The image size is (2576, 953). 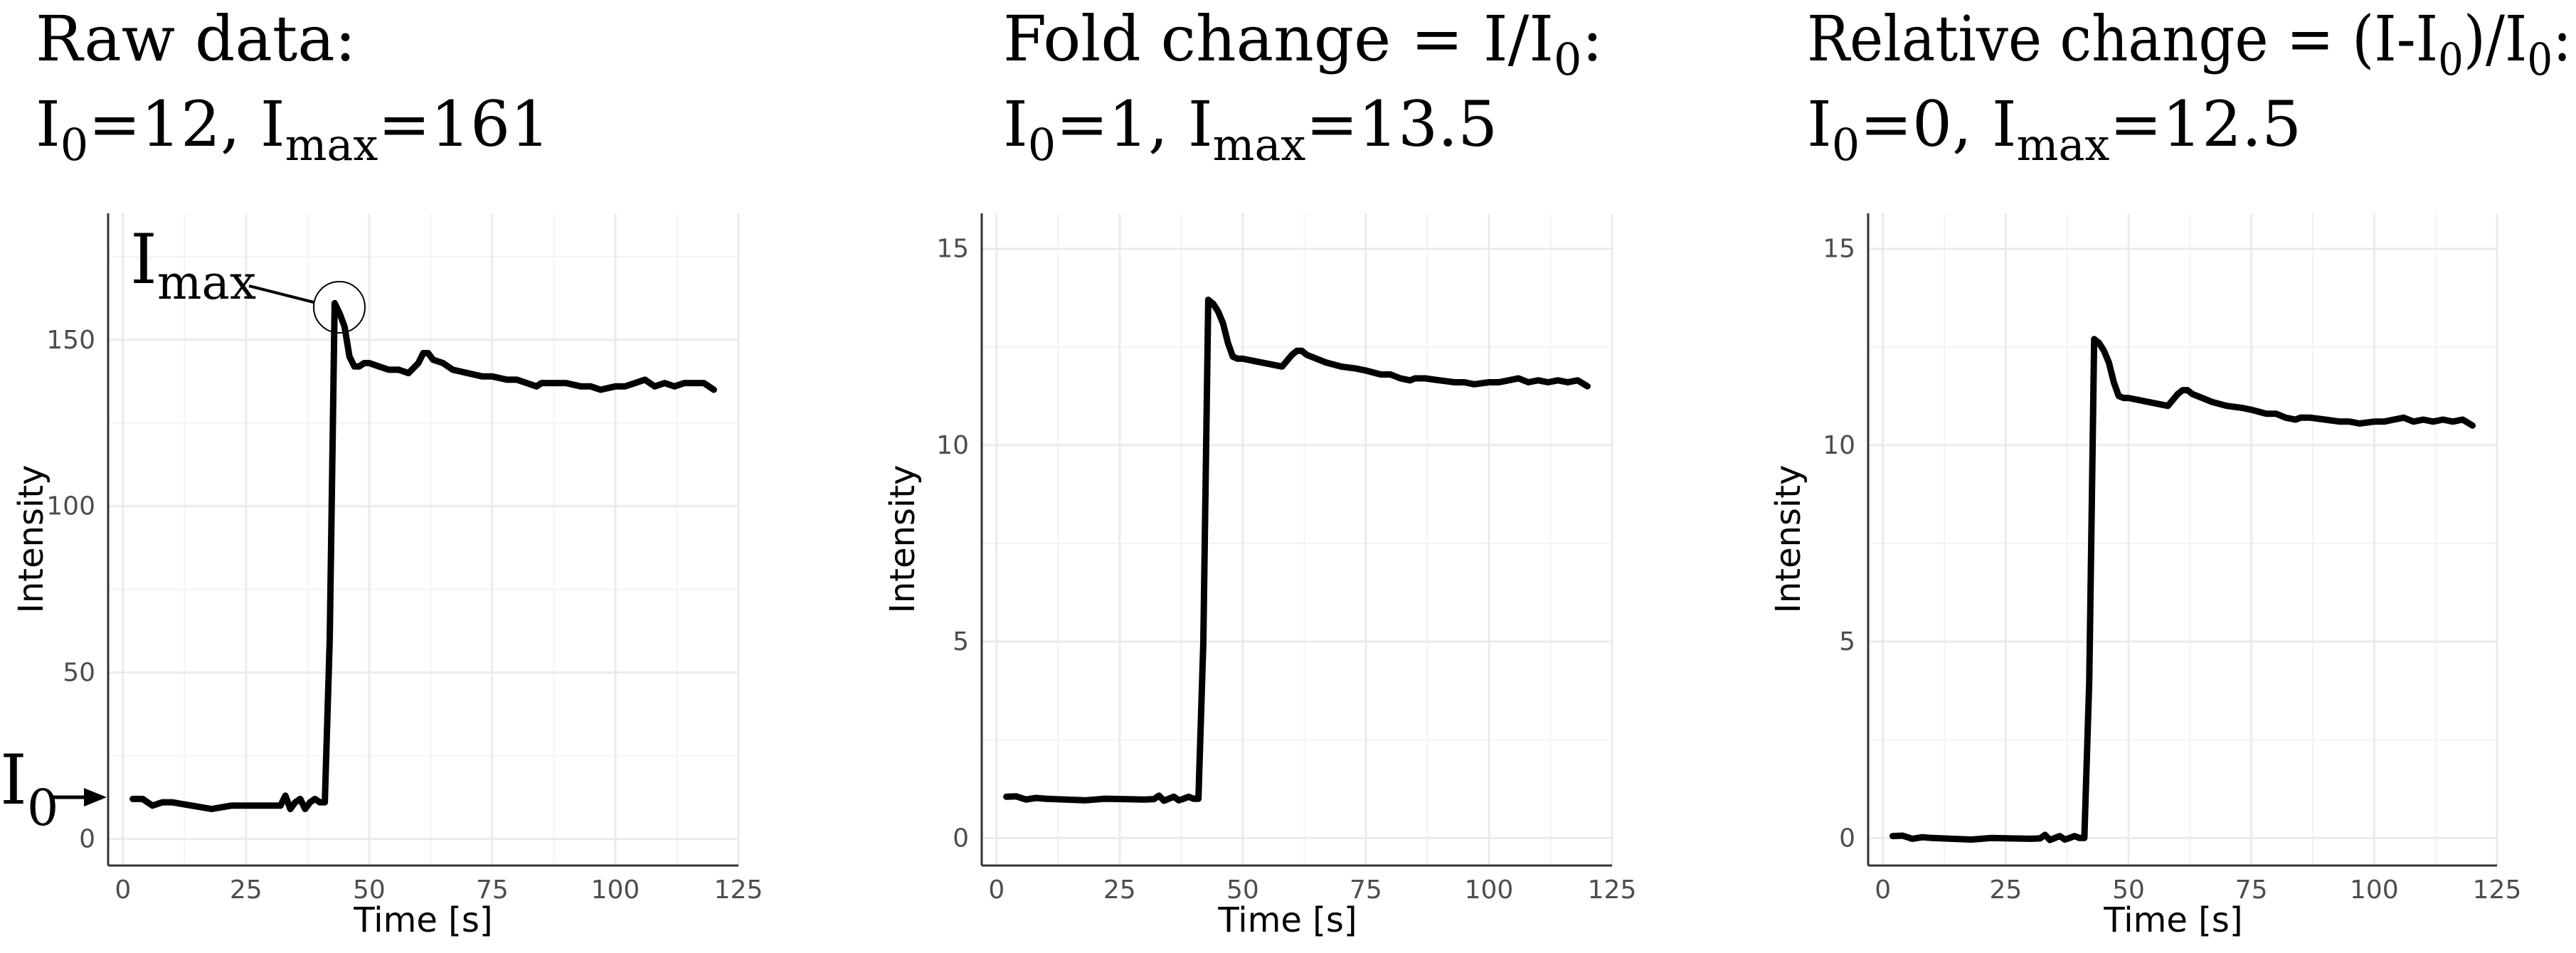 What do you see at coordinates (340, 308) in the screenshot?
I see `imax-marker-circle` at bounding box center [340, 308].